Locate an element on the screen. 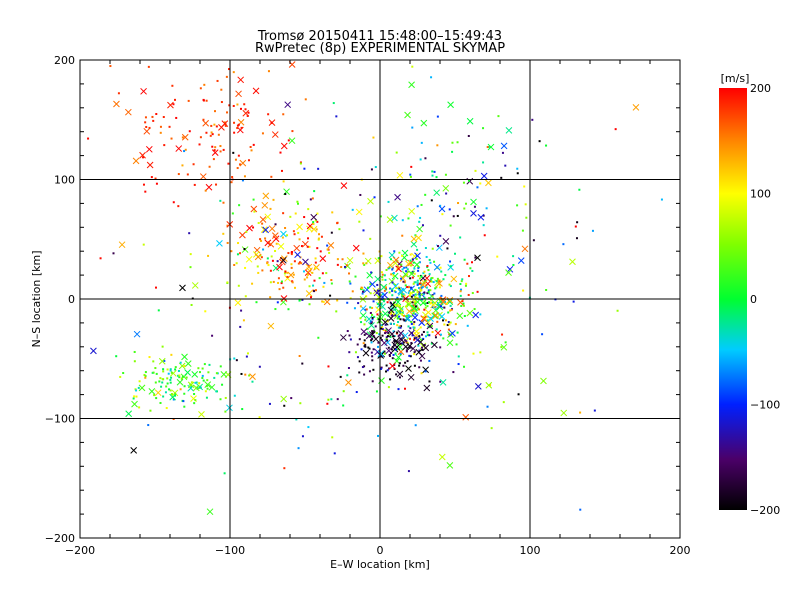 The width and height of the screenshot is (800, 600). y-tick-label: 100 is located at coordinates (64, 180).